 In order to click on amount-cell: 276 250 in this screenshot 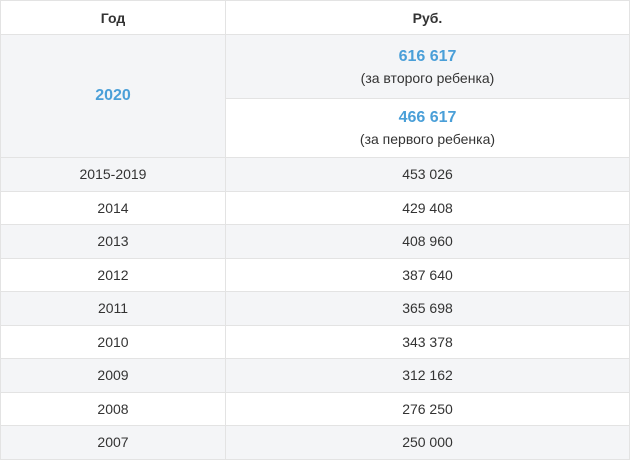, I will do `click(427, 408)`.